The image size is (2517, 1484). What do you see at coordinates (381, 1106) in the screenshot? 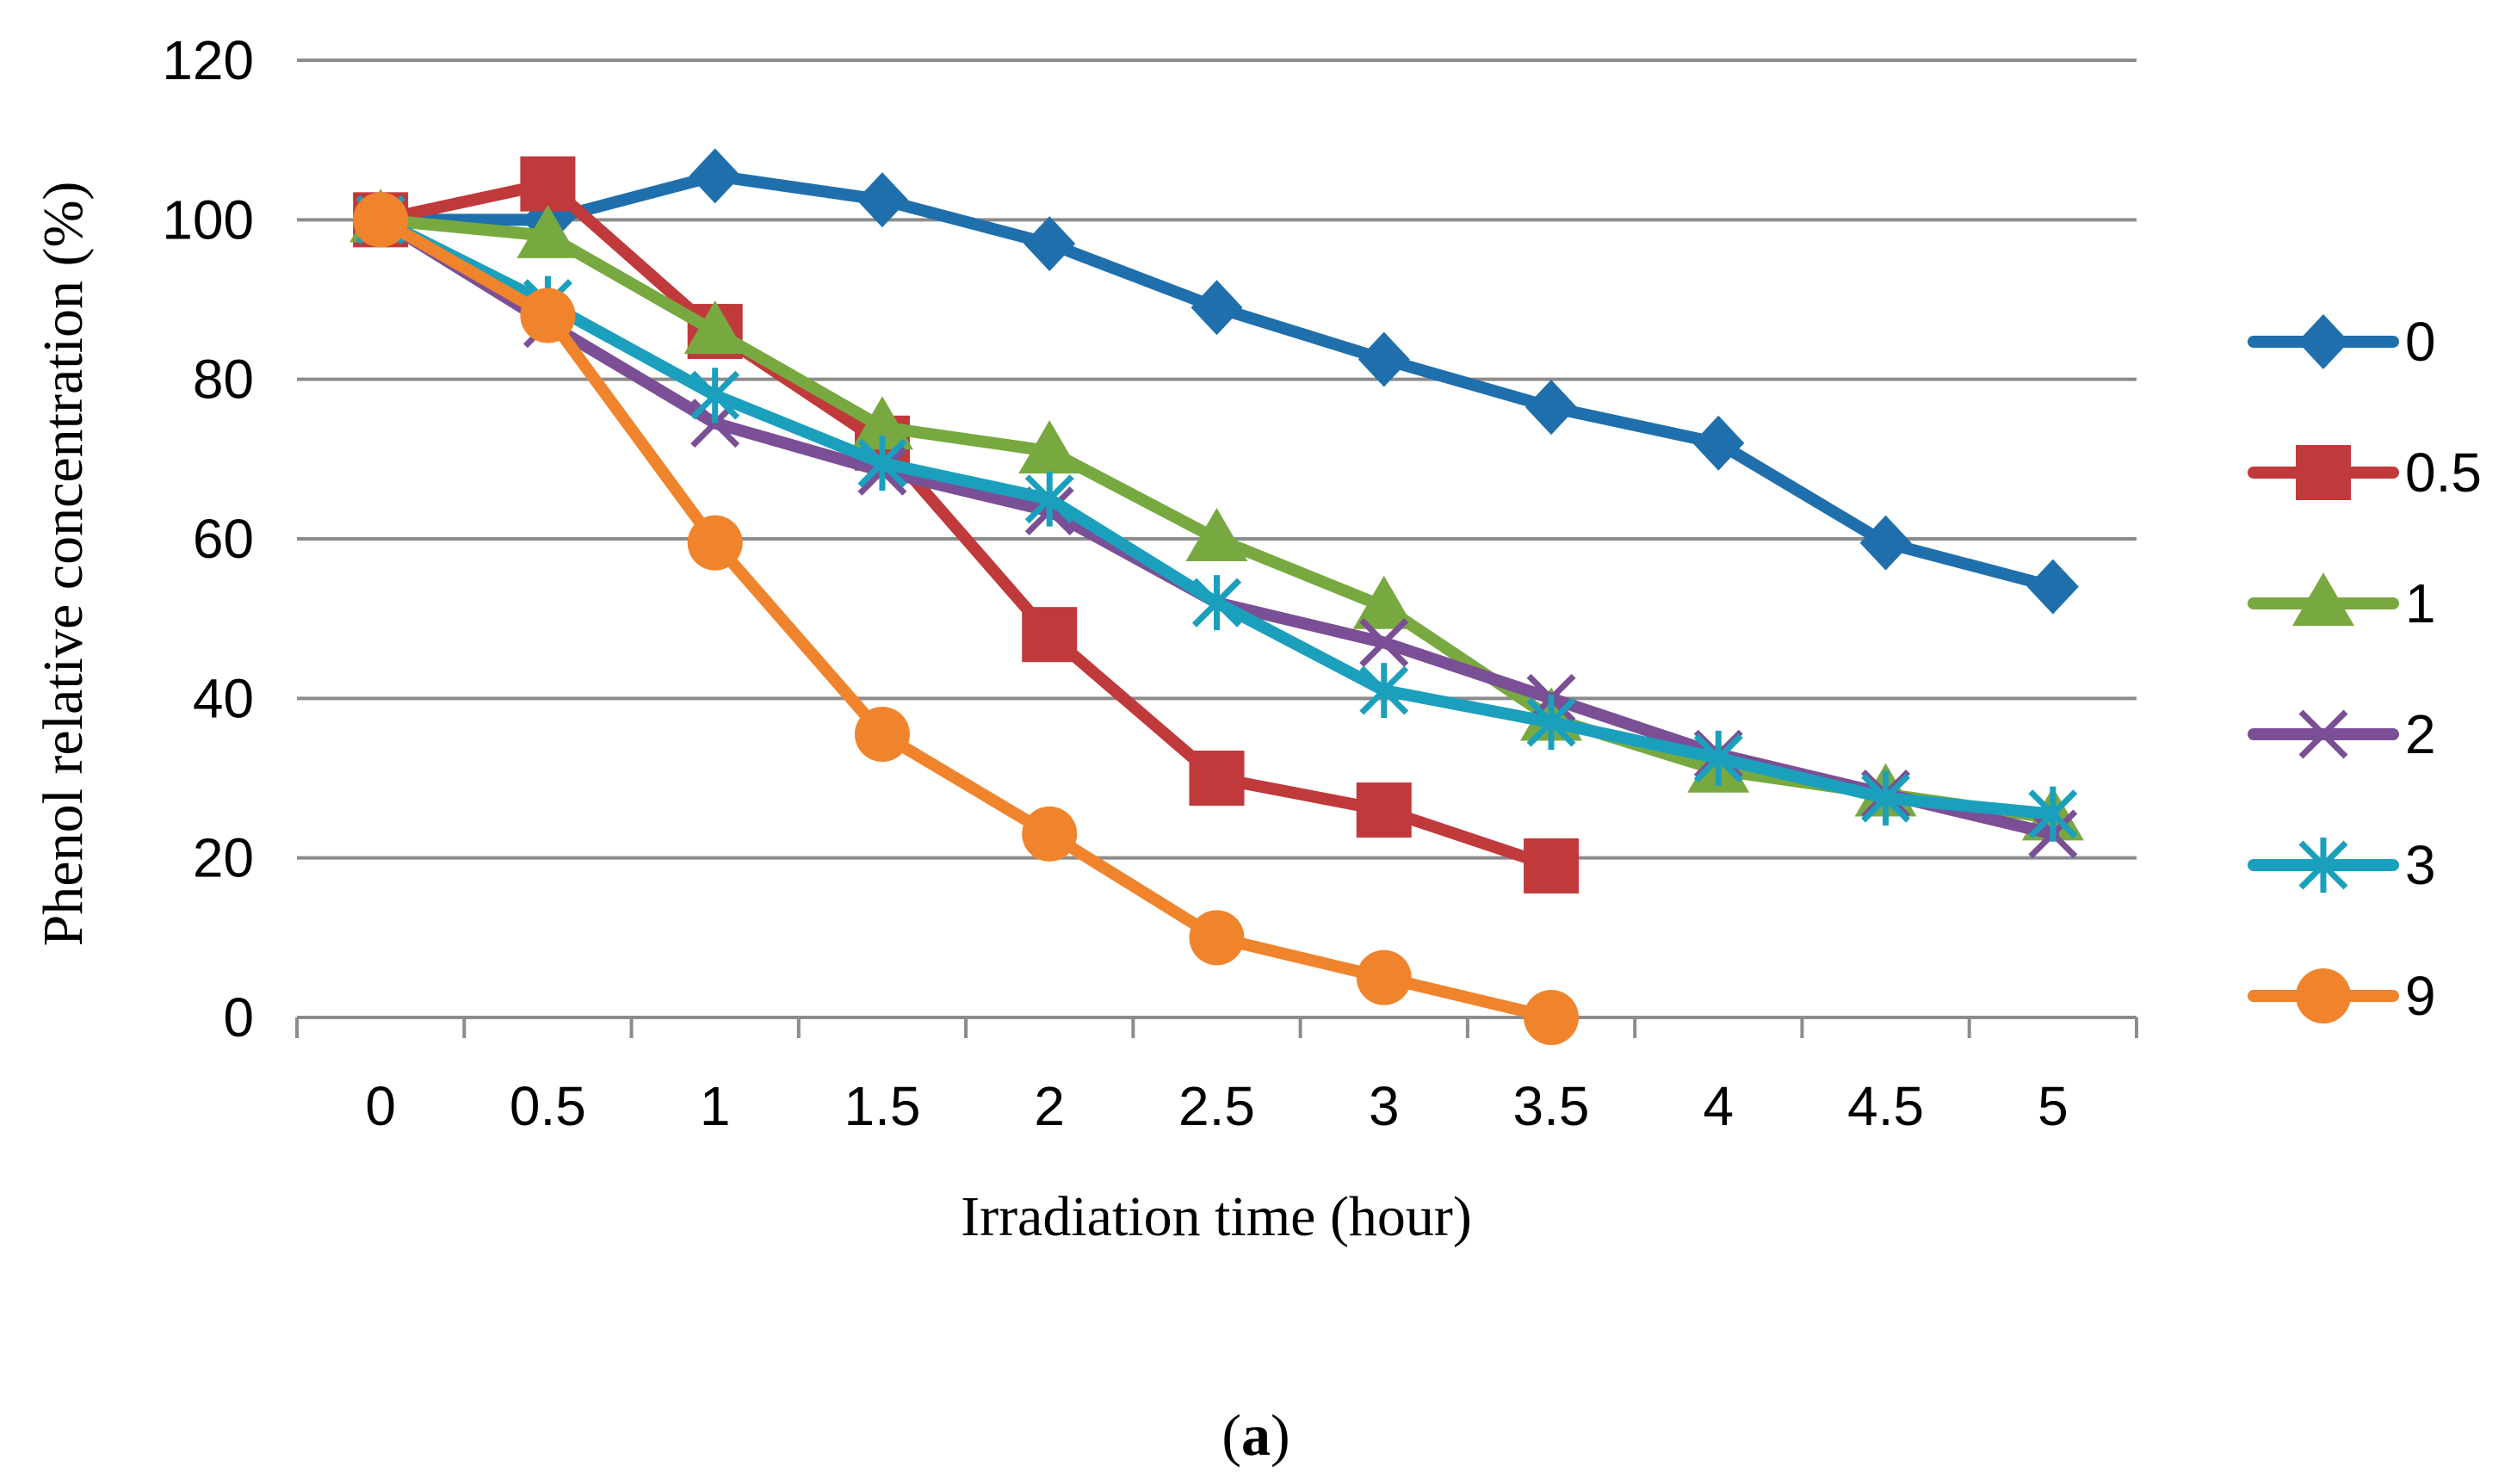
I see `x-tick-label: 0` at bounding box center [381, 1106].